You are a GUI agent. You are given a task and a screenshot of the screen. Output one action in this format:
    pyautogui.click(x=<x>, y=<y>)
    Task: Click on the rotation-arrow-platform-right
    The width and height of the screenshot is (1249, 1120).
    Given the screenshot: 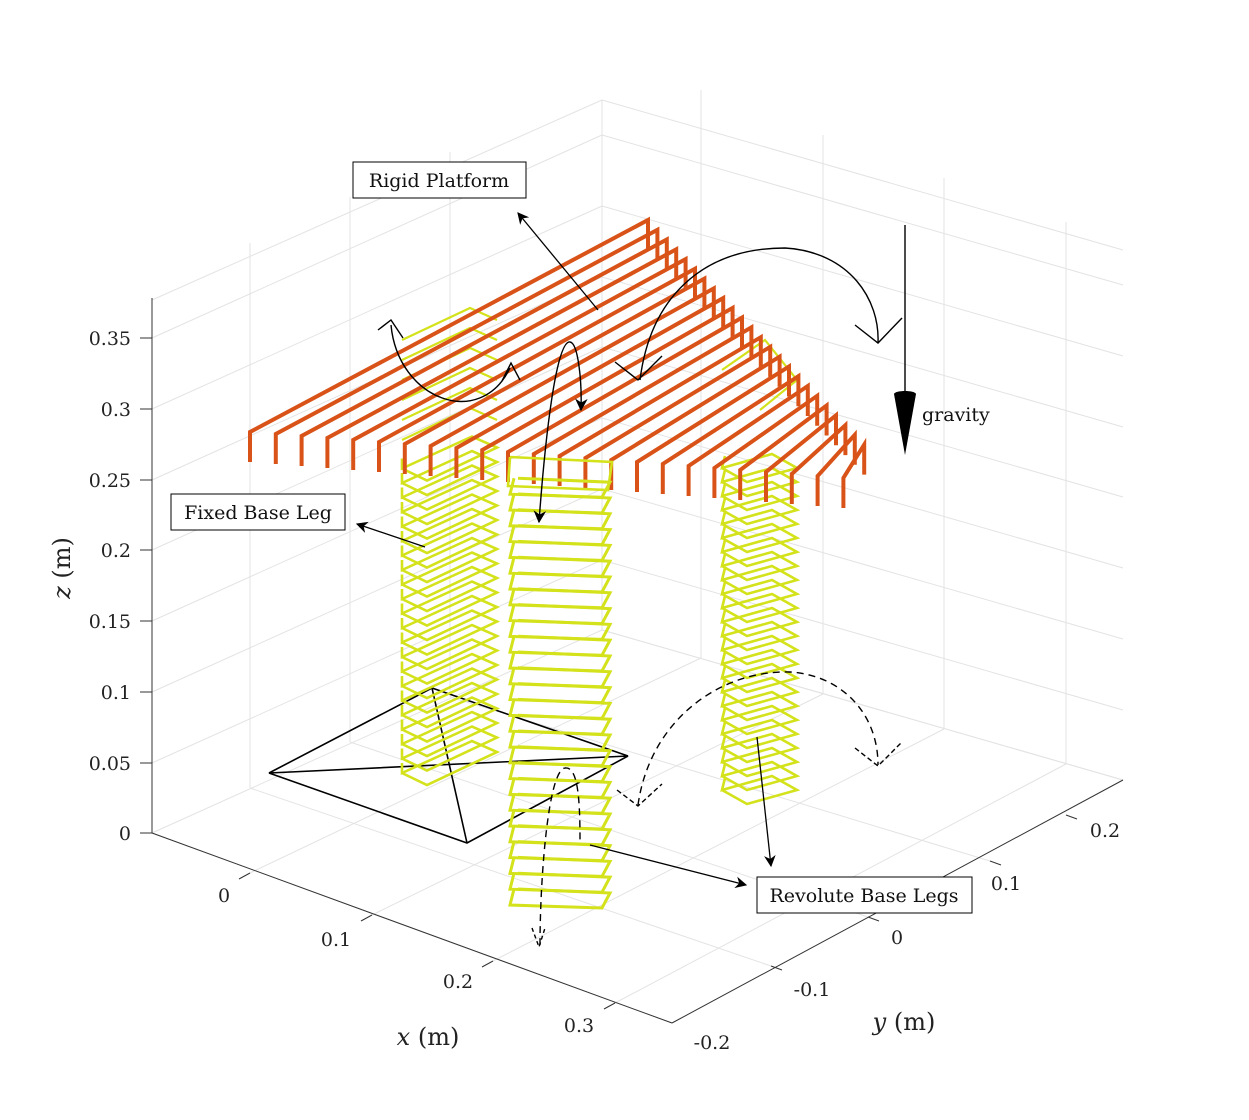 What is the action you would take?
    pyautogui.click(x=759, y=314)
    